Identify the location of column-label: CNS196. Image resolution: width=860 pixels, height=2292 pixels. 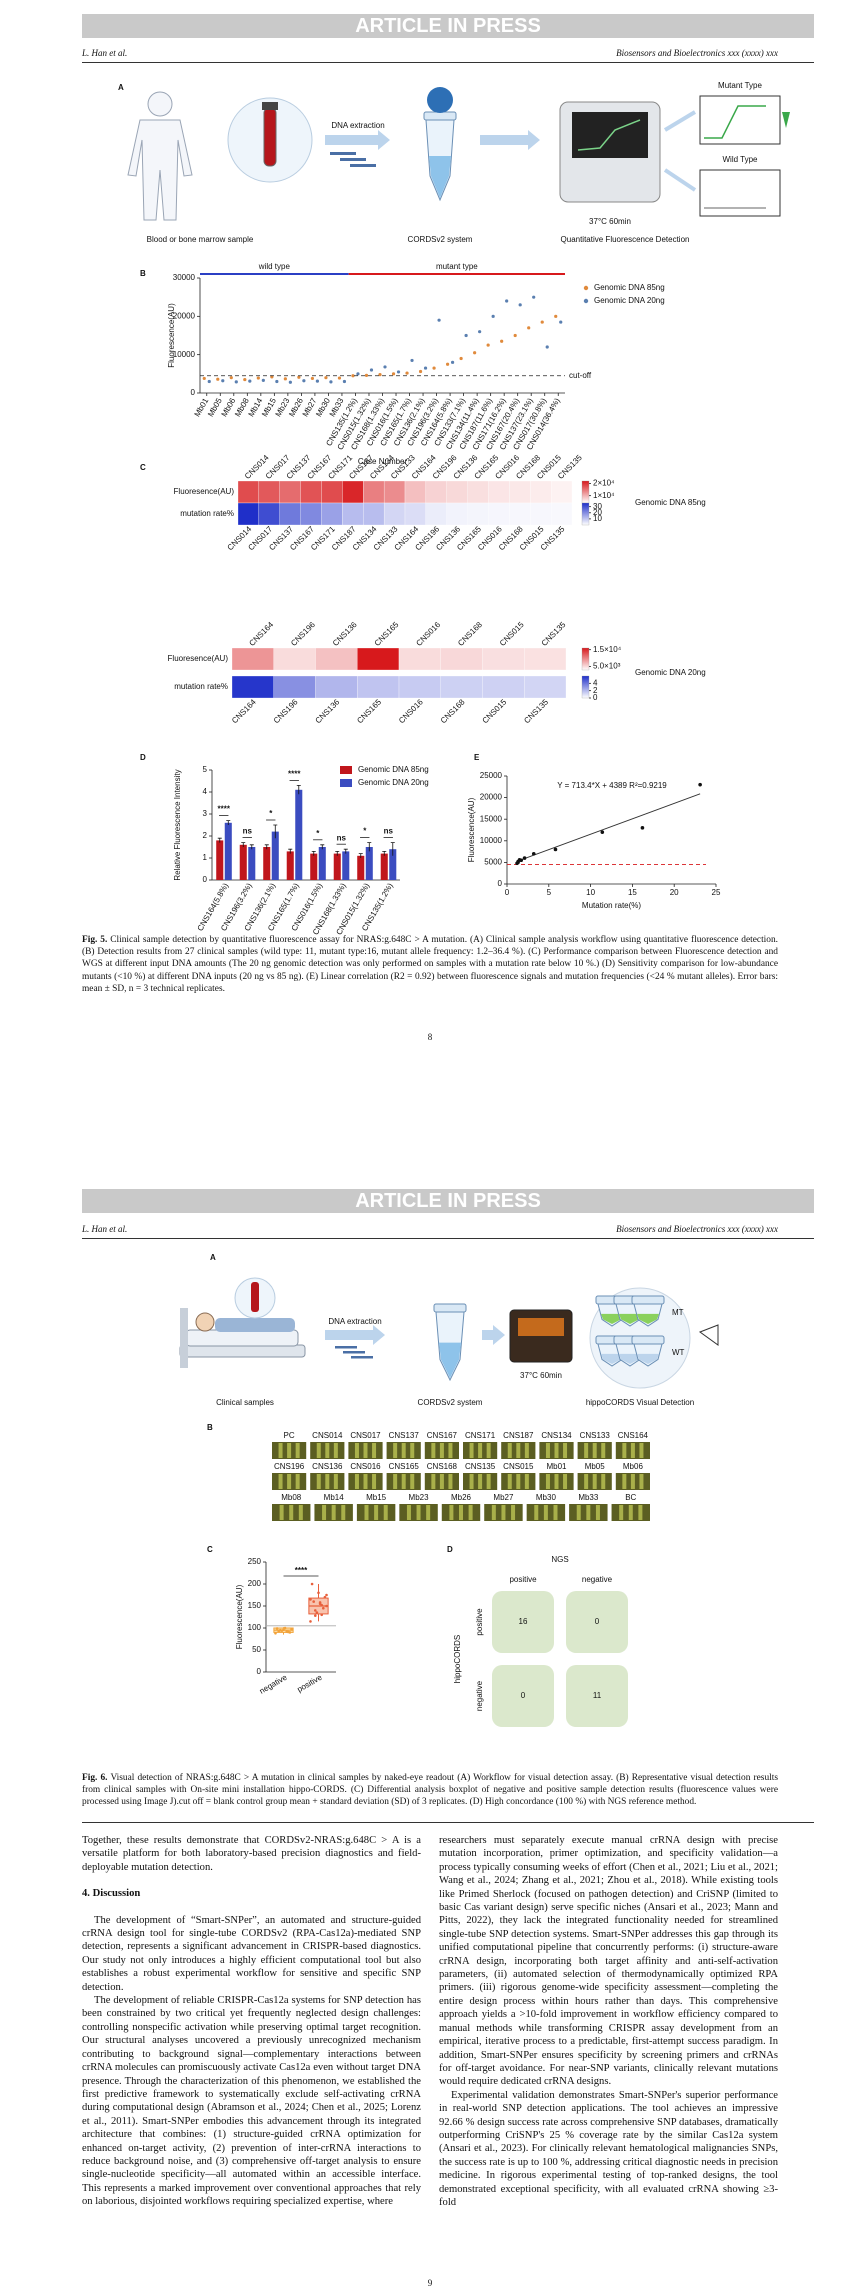
(303, 634).